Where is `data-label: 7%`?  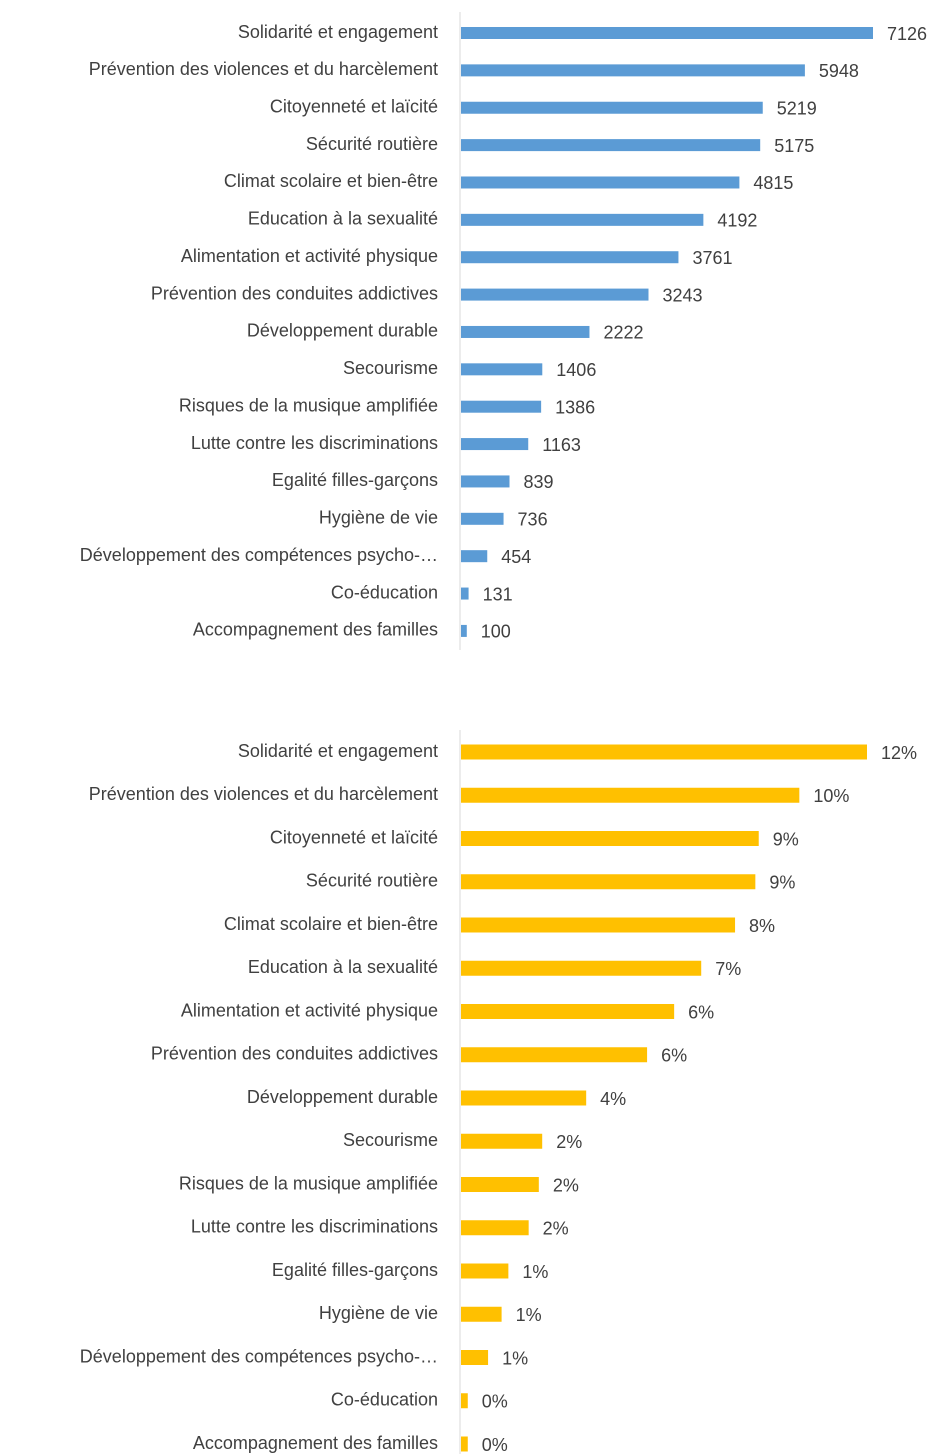
data-label: 7% is located at coordinates (728, 969).